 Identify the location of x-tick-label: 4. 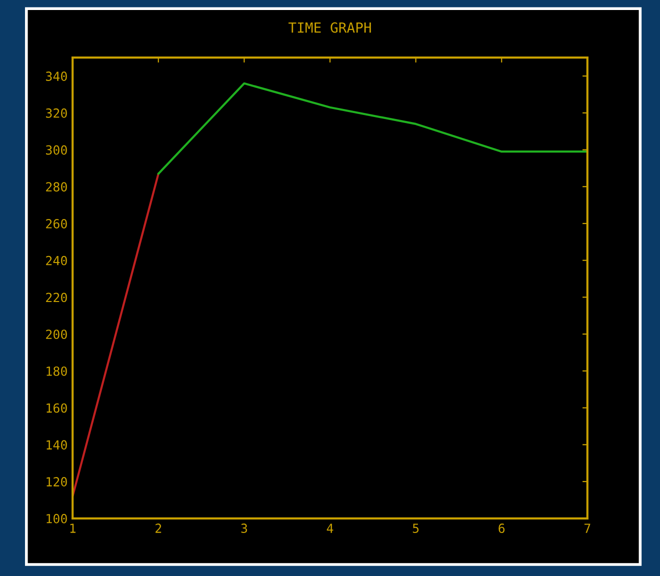
(330, 528).